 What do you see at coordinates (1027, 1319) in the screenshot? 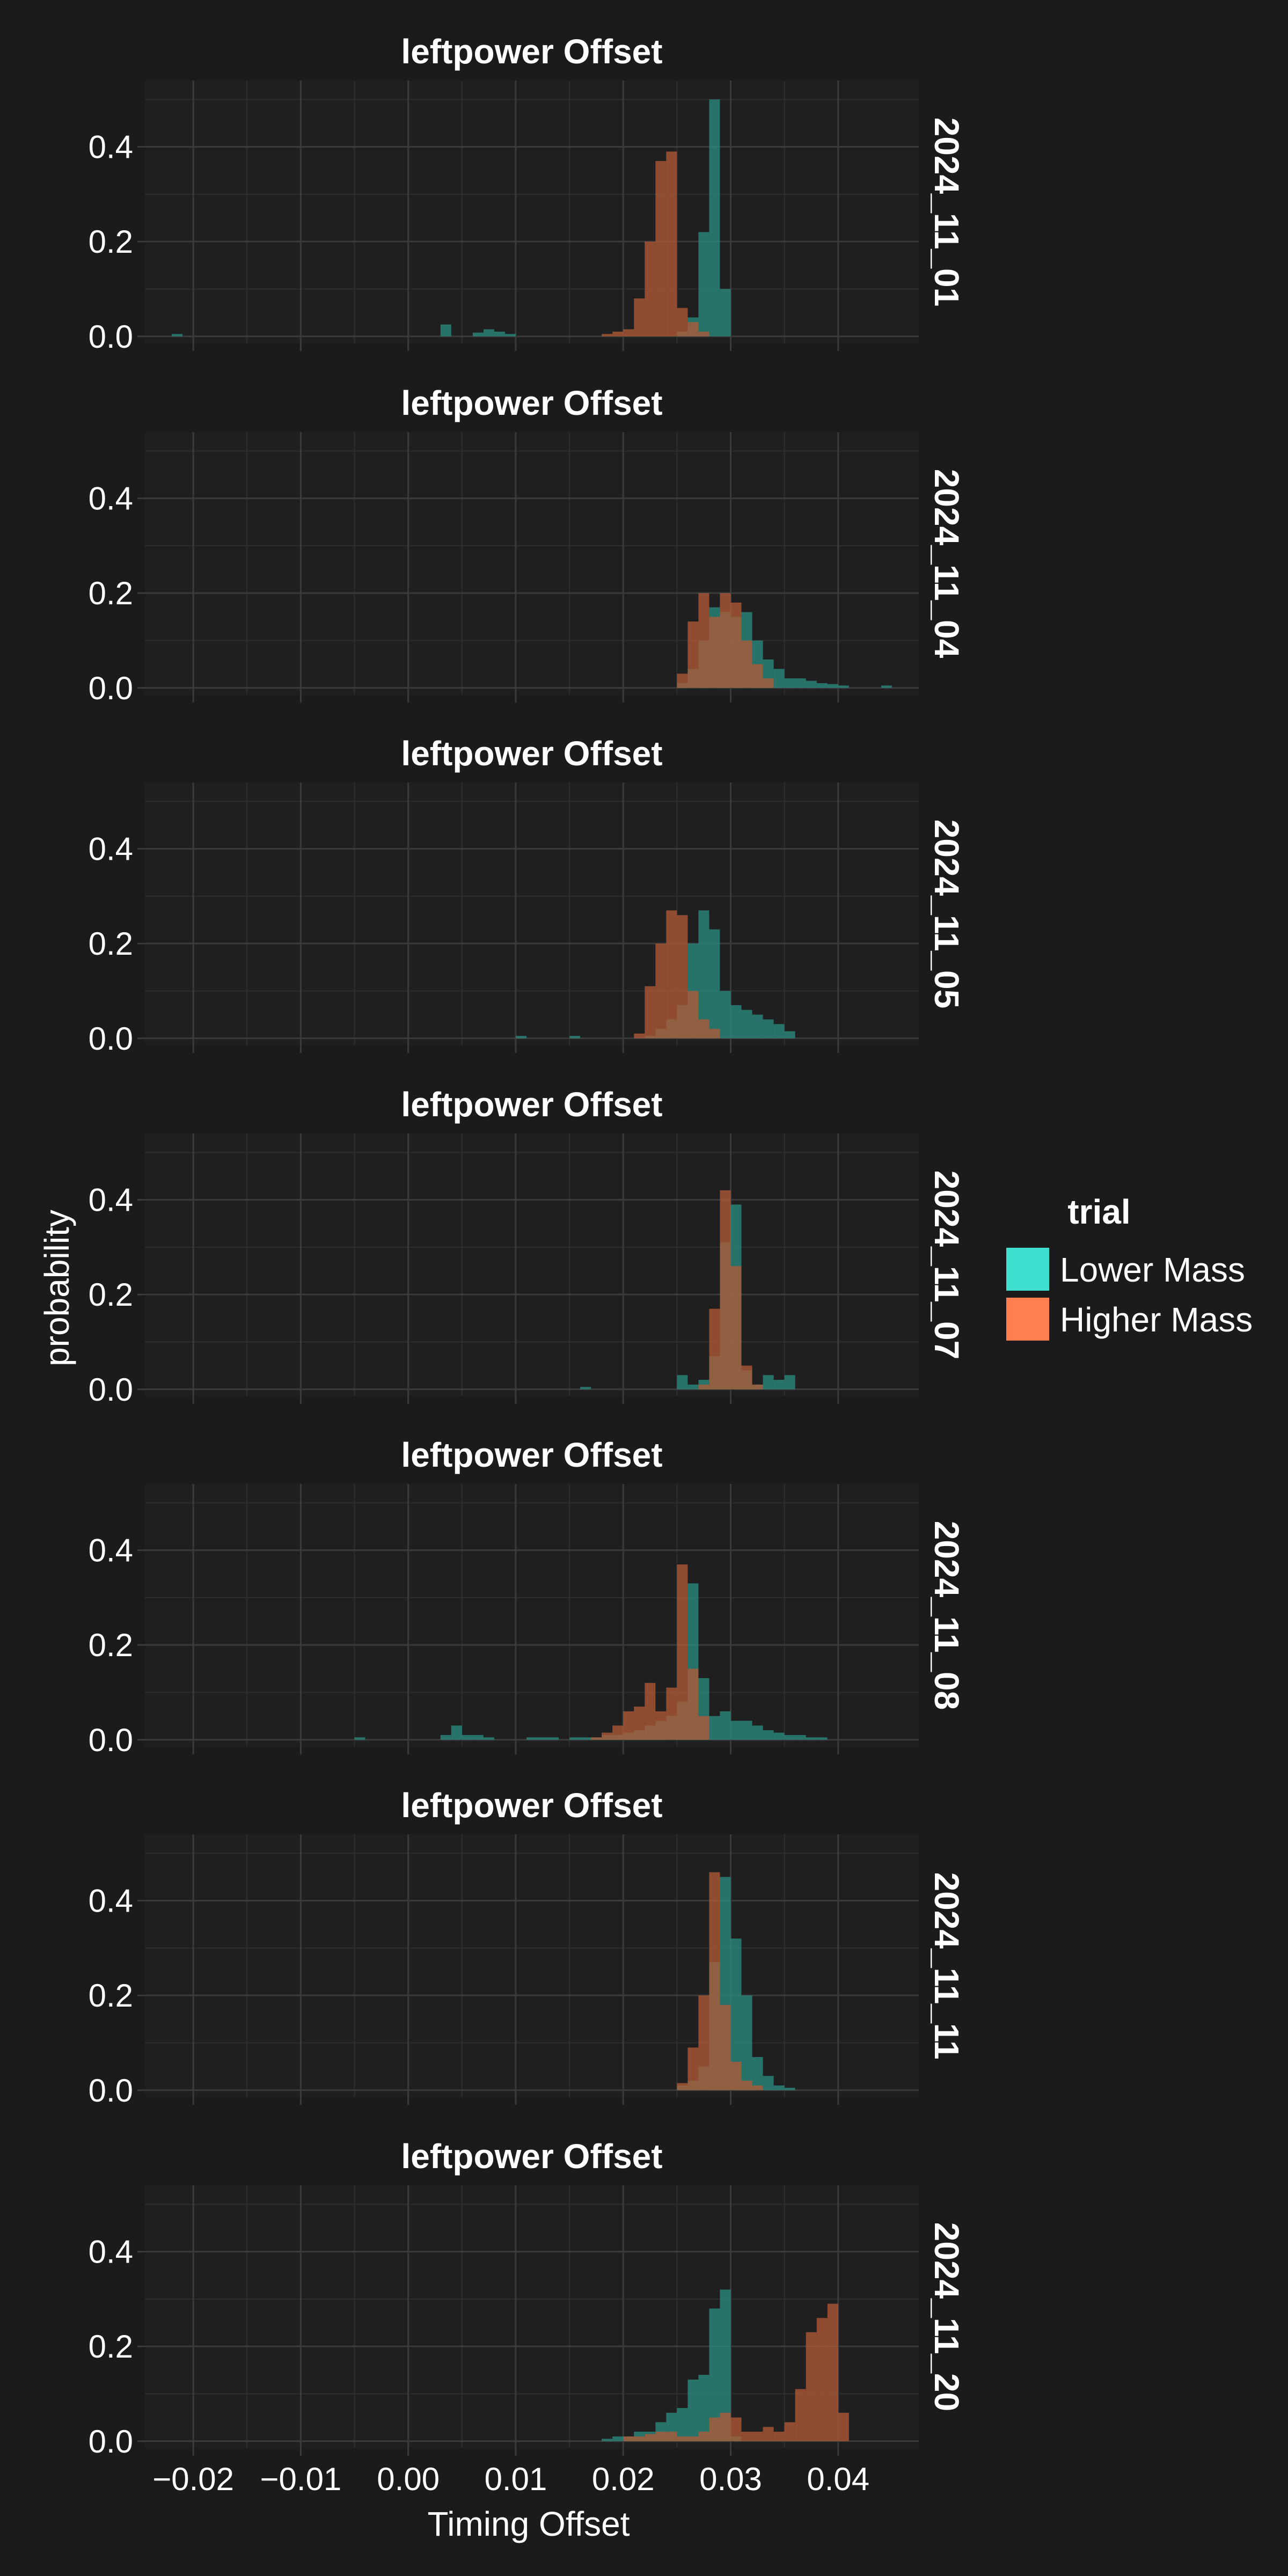
I see `legend-key-higher-mass` at bounding box center [1027, 1319].